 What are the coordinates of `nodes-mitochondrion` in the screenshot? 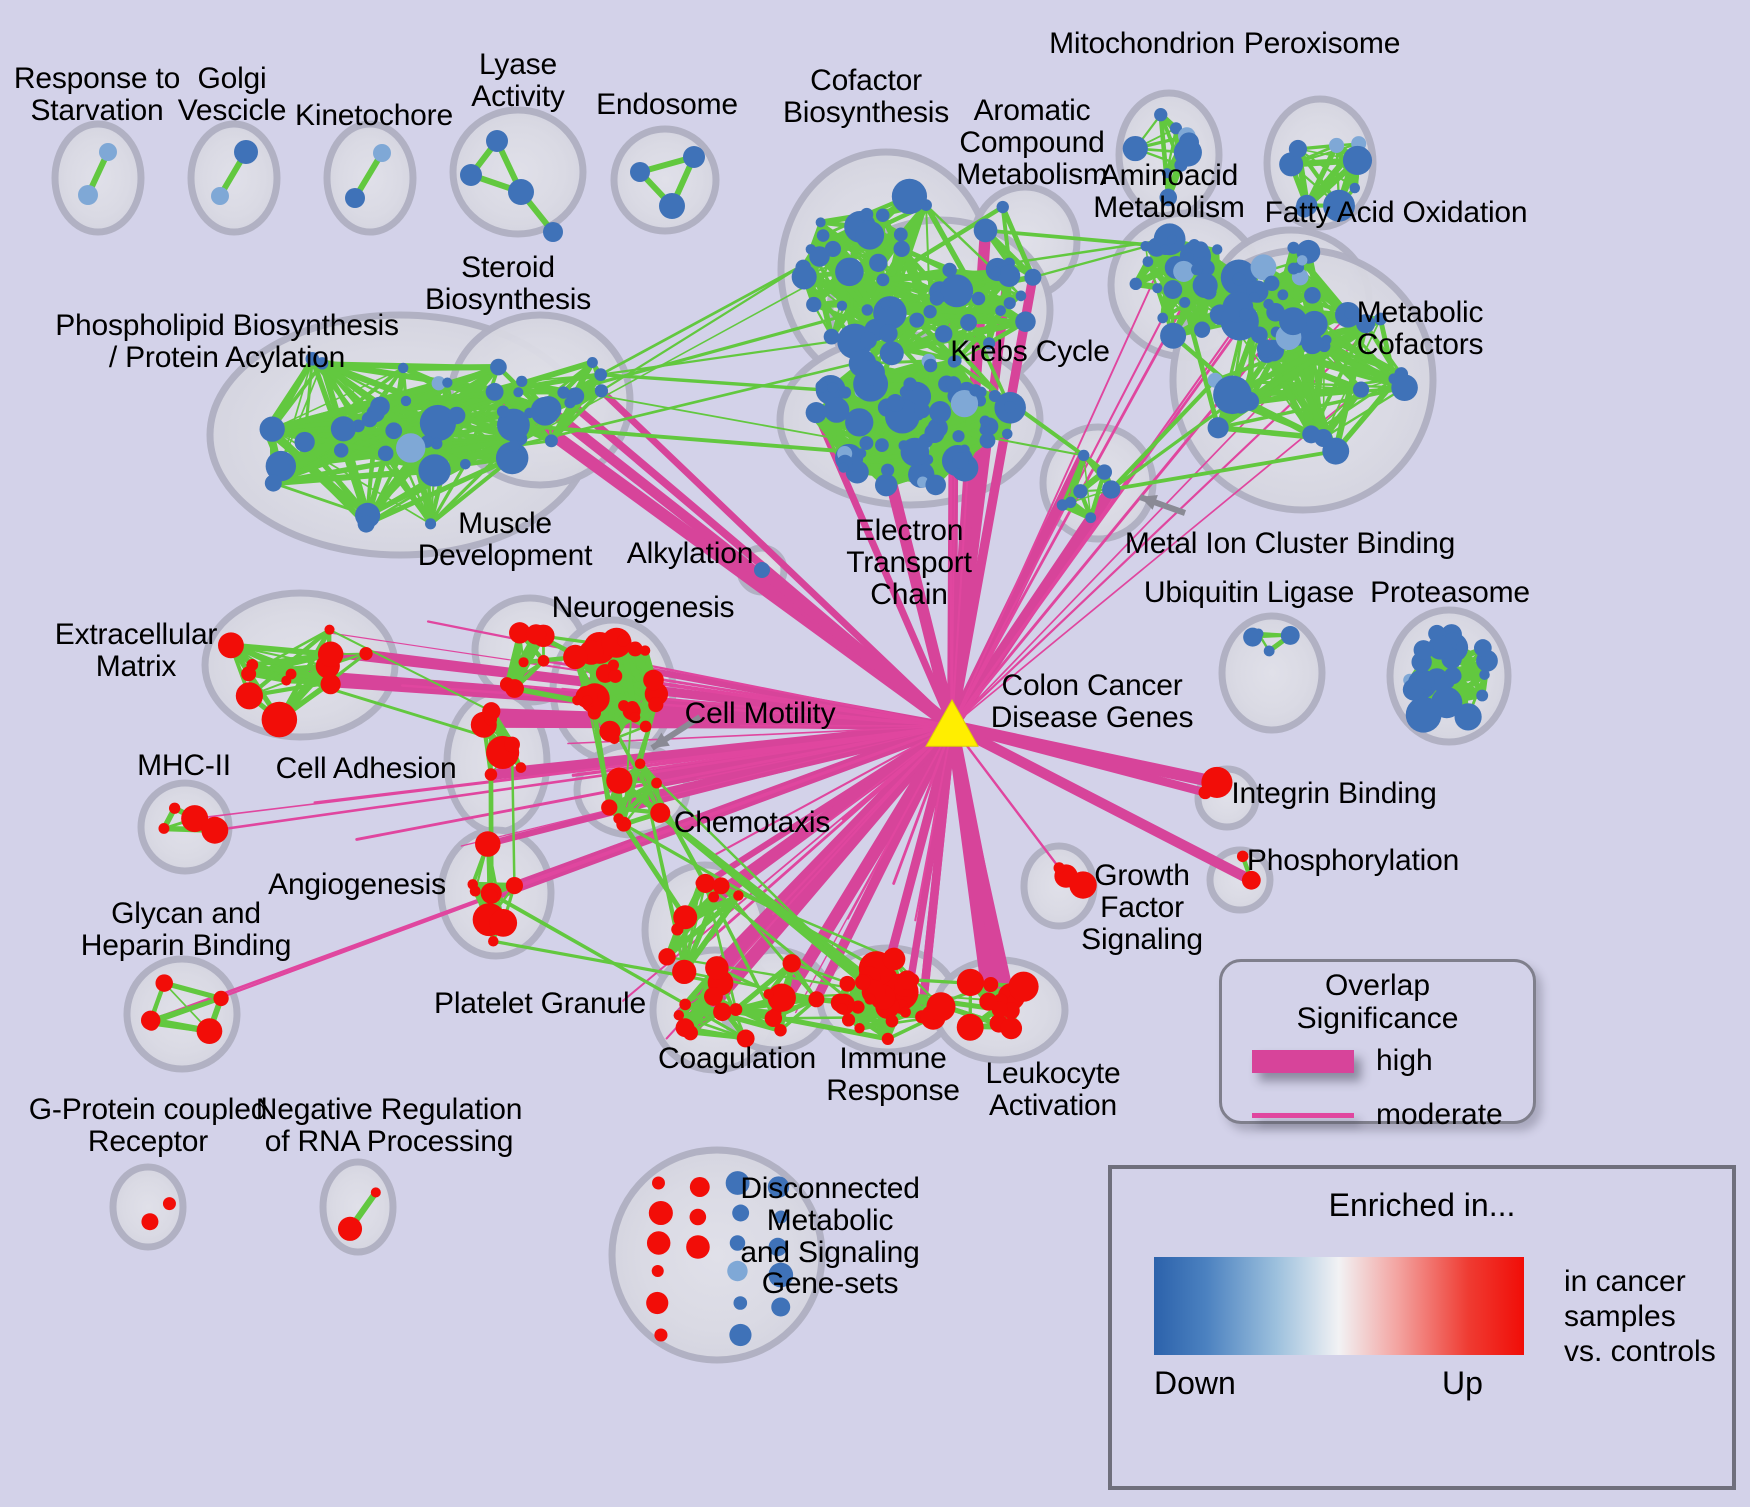 It's located at (1162, 157).